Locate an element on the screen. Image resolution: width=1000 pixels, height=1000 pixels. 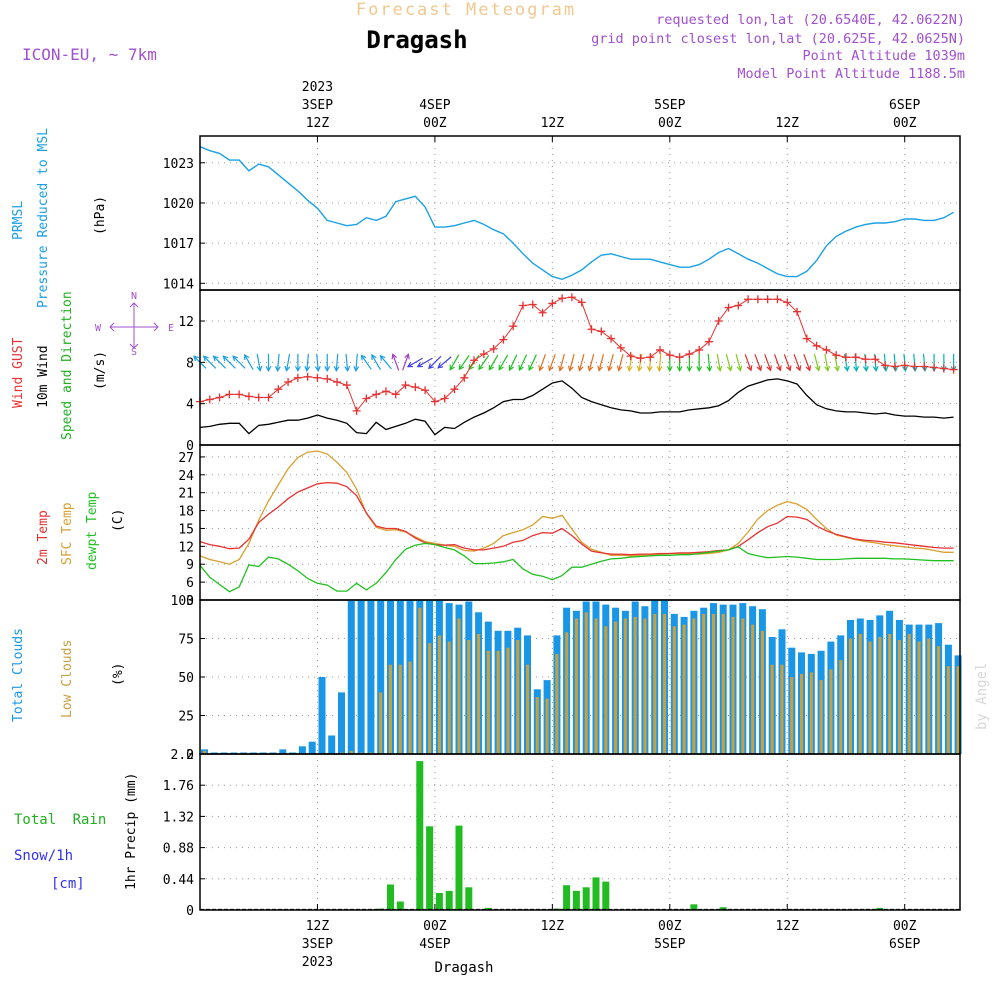
bottom-time-label: 12Z is located at coordinates (553, 926).